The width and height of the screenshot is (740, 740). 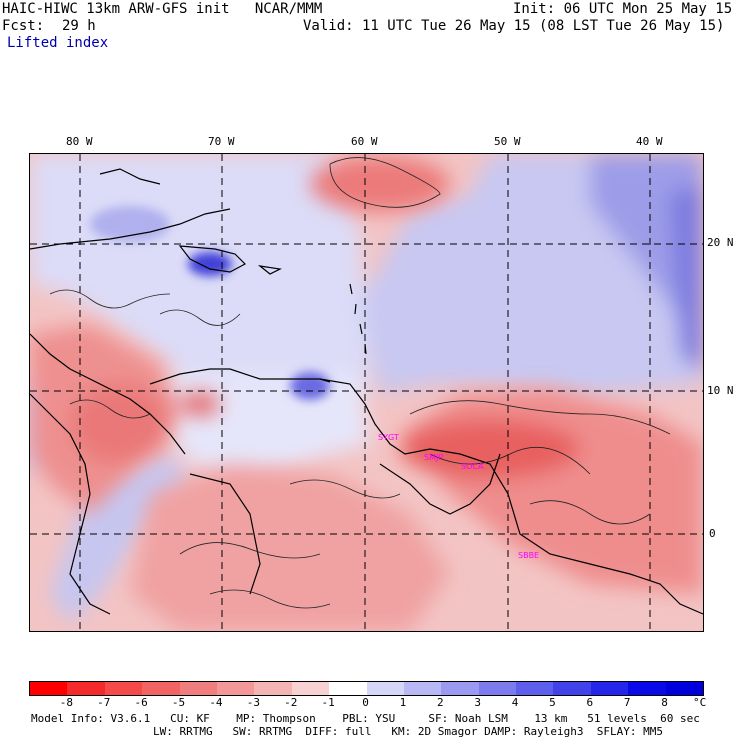 I want to click on station-label-soca: SOCA, so click(x=472, y=466).